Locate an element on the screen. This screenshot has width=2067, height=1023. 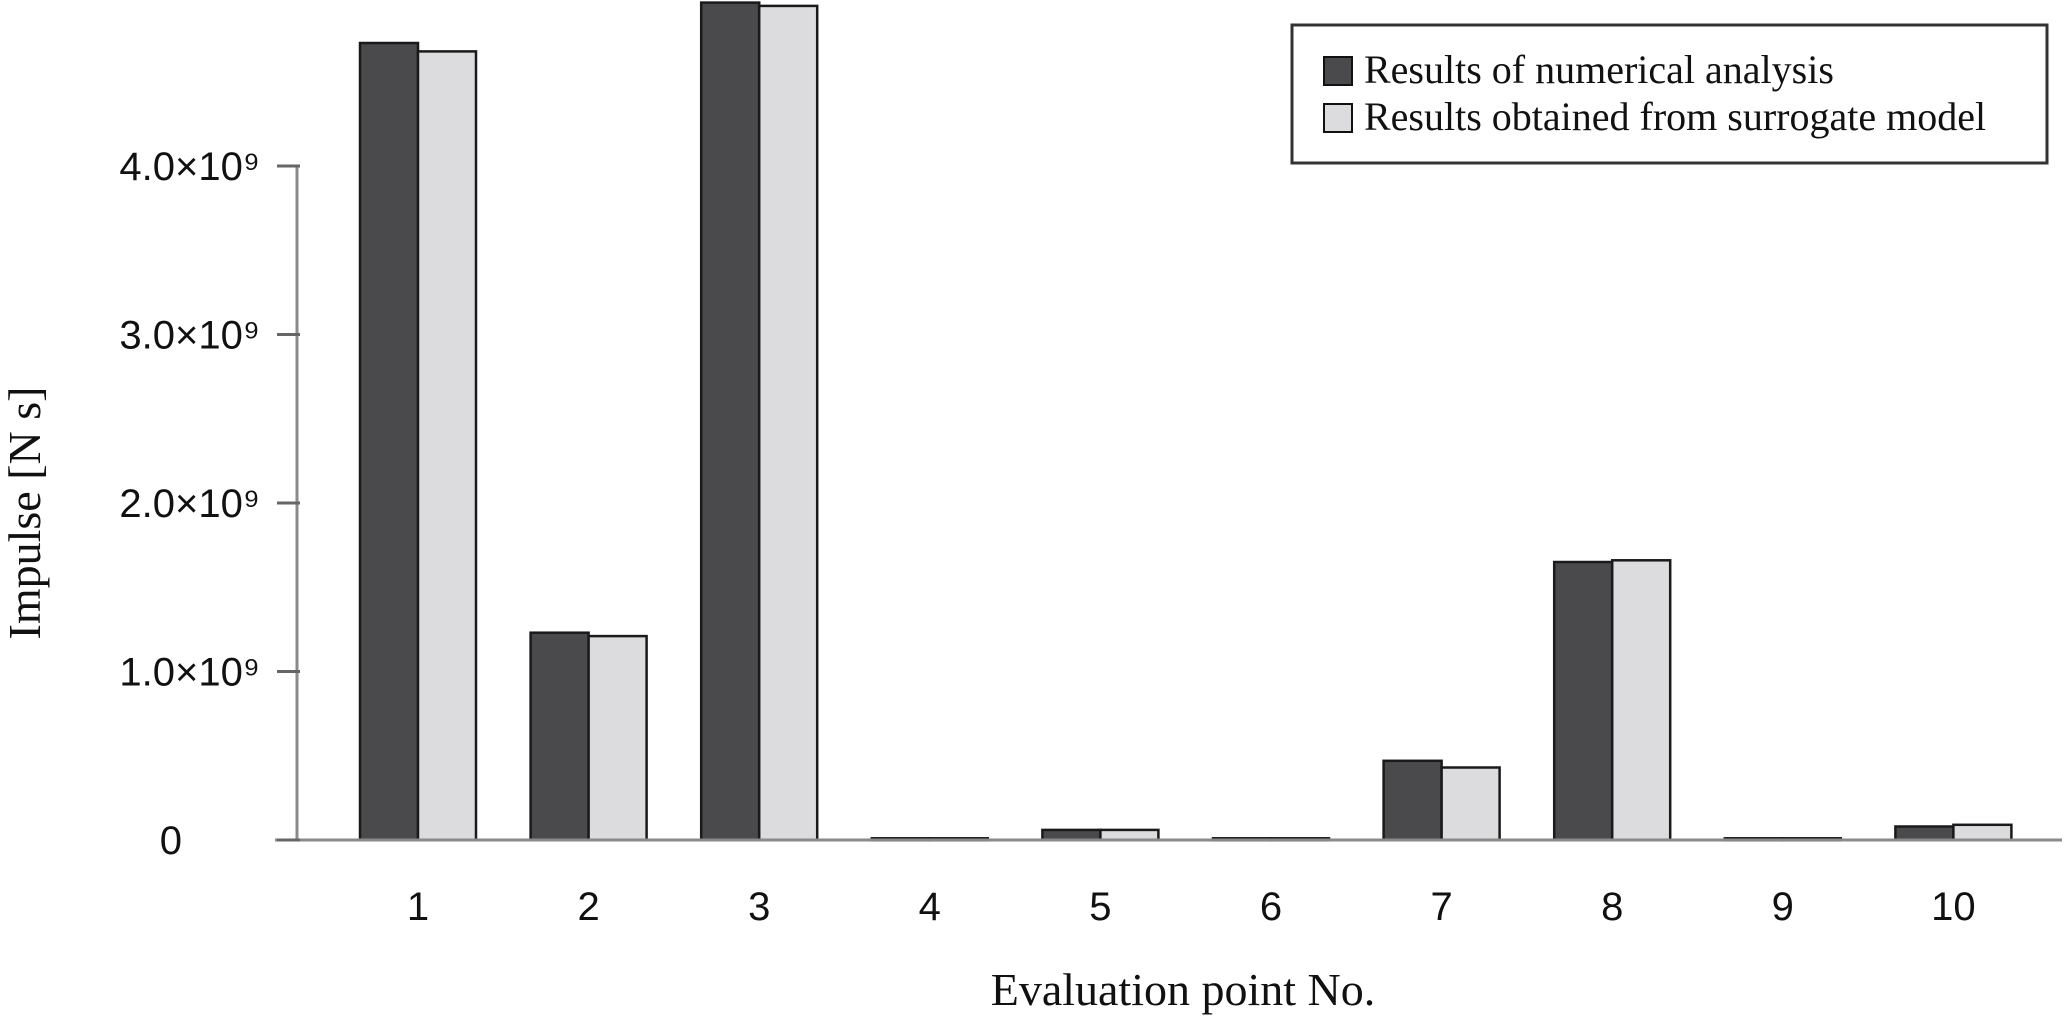
y-ticks-group: 0 1.0×10⁹ 2.0×10⁹ 3.0×10⁹ 4.0×10⁹ is located at coordinates (209, 504).